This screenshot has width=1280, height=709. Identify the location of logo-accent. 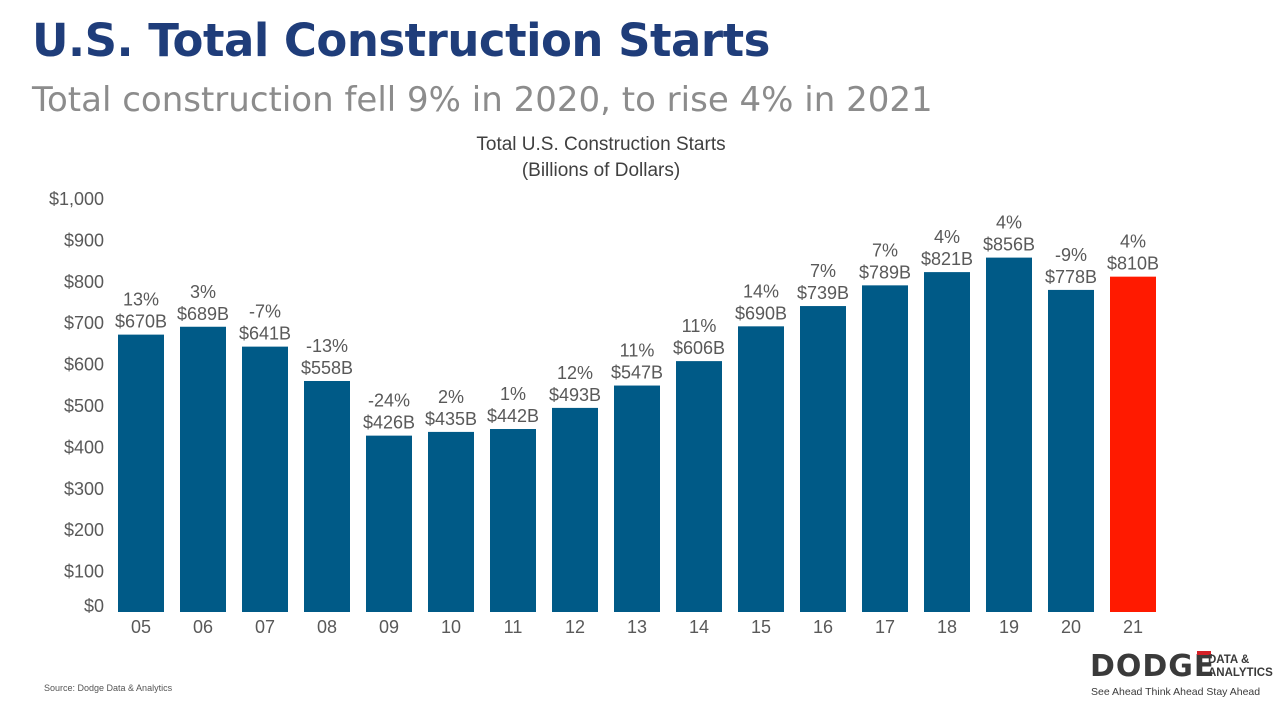
(1204, 653).